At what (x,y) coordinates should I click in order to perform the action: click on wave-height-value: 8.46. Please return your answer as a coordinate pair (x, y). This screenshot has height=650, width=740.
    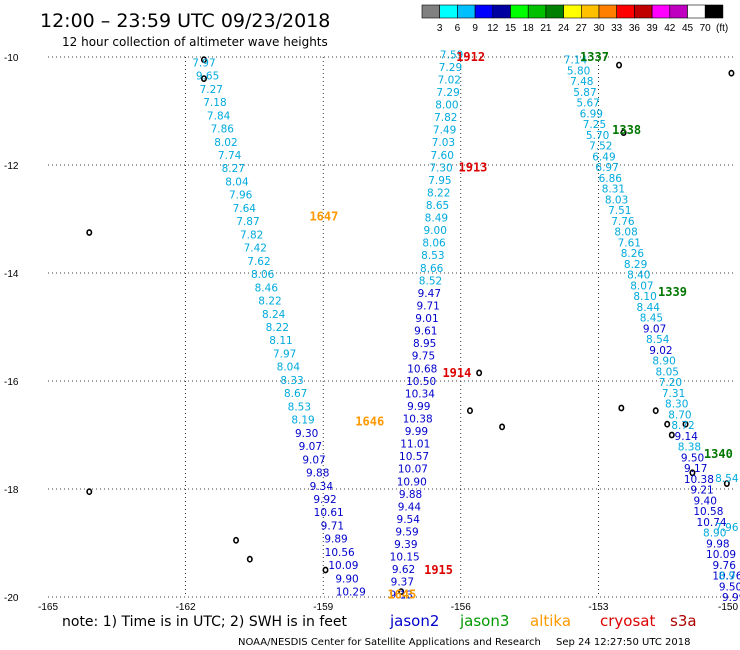
    Looking at the image, I should click on (267, 288).